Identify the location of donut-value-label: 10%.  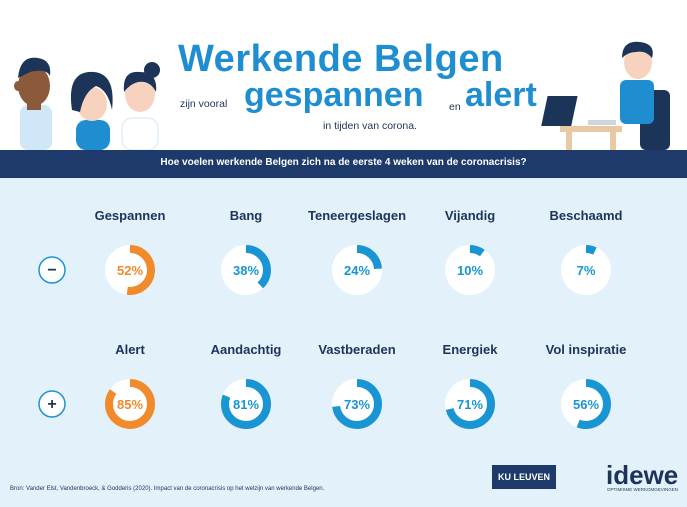
(470, 270).